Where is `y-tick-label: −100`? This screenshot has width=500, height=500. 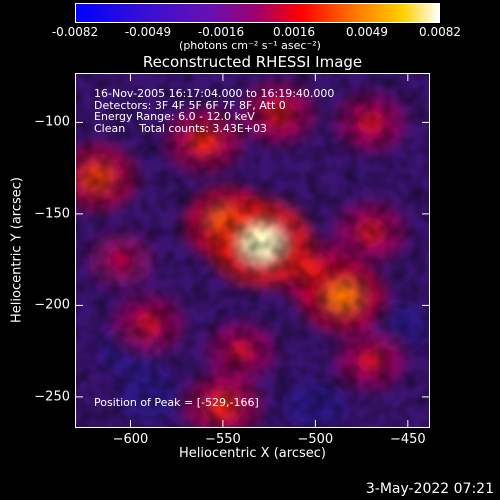
y-tick-label: −100 is located at coordinates (52, 122).